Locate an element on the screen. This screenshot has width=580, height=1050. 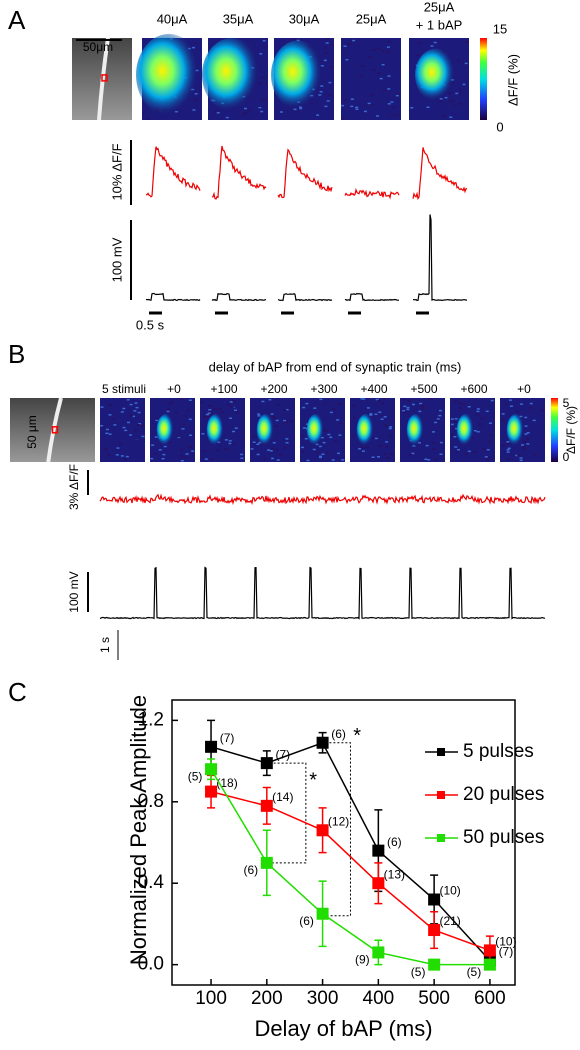
condition-label: +200 is located at coordinates (273, 389).